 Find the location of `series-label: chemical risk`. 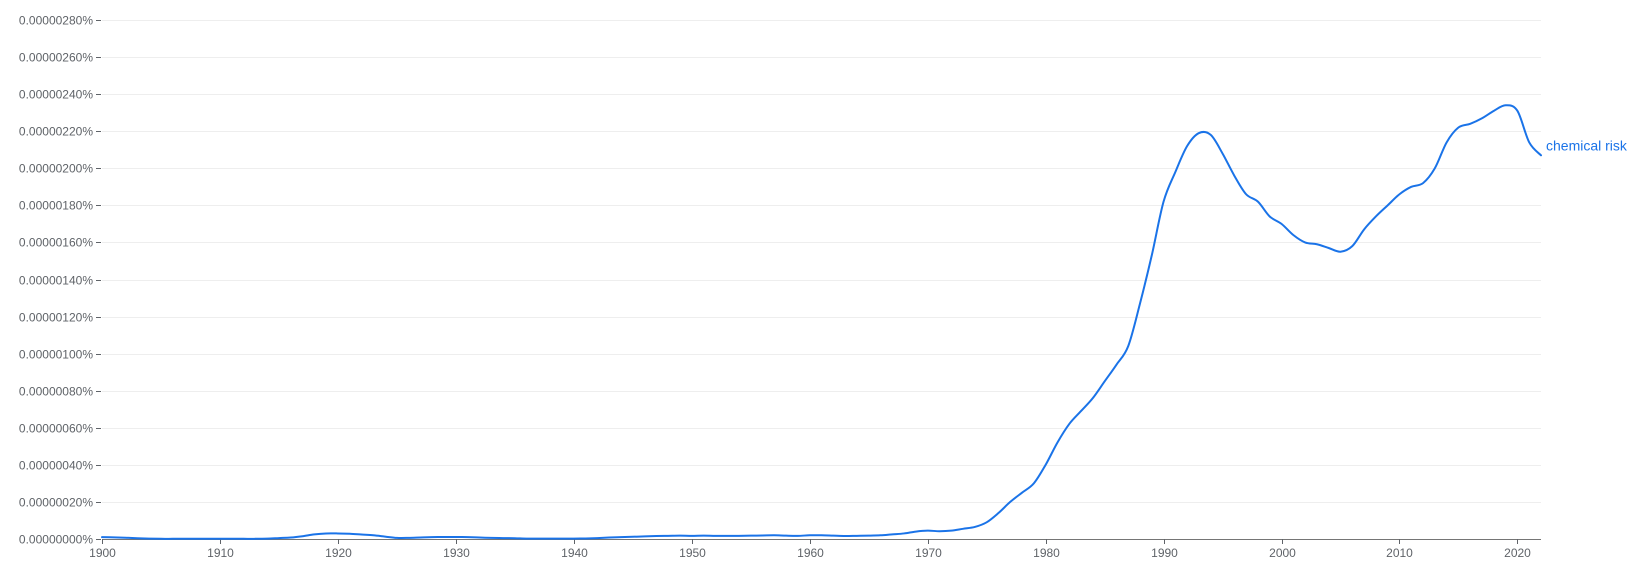

series-label: chemical risk is located at coordinates (1587, 145).